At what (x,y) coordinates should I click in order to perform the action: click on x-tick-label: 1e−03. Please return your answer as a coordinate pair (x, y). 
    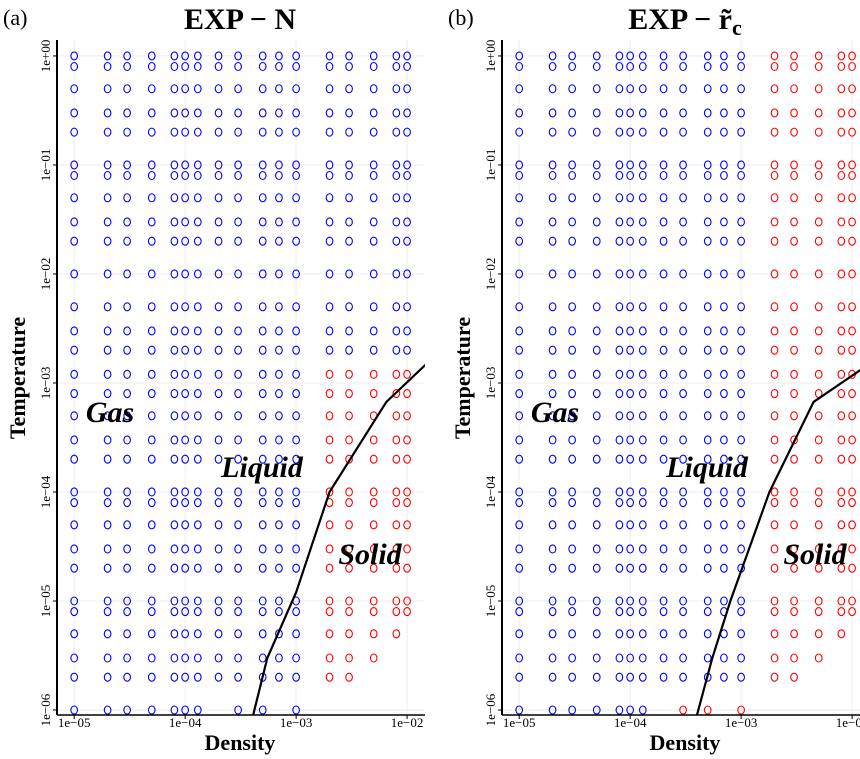
    Looking at the image, I should click on (296, 722).